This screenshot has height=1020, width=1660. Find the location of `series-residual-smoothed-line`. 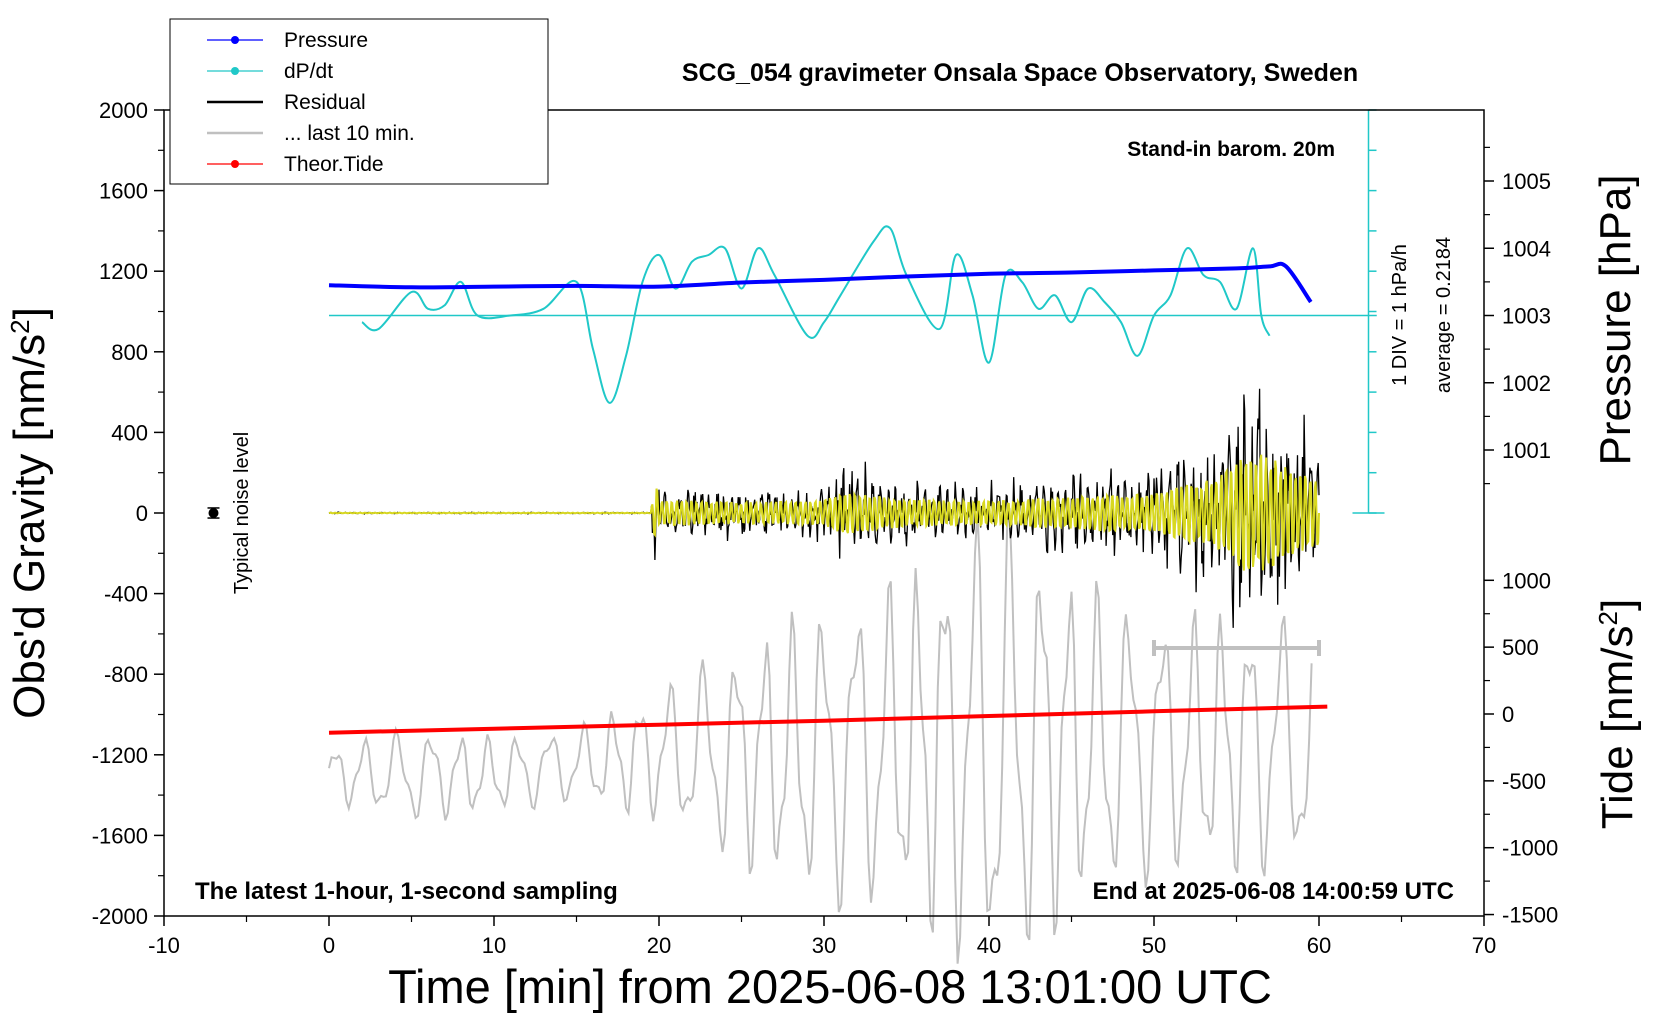

series-residual-smoothed-line is located at coordinates (824, 512).